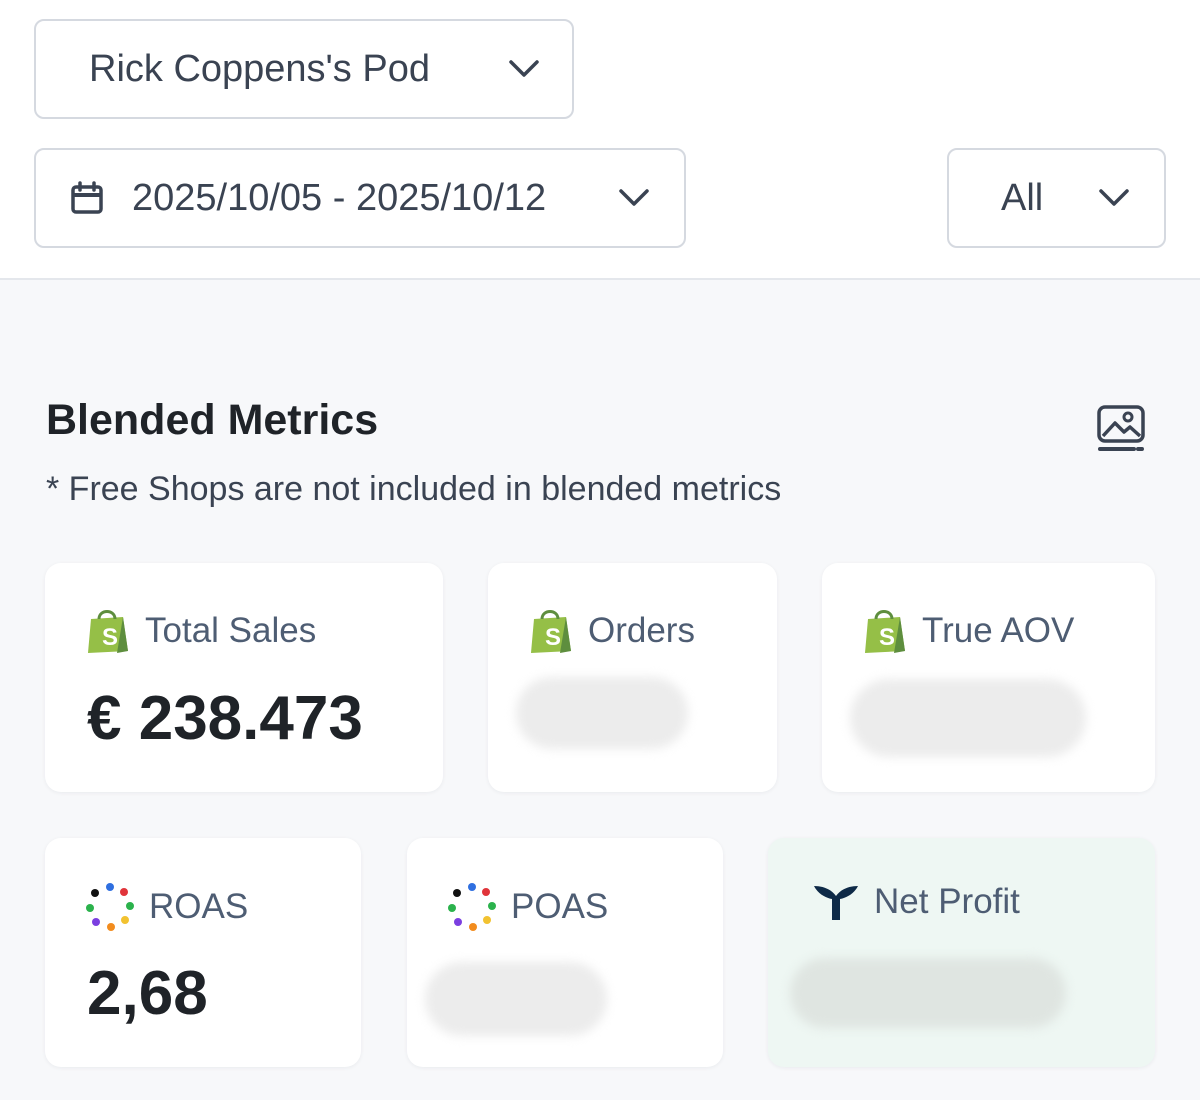 This screenshot has width=1200, height=1100. I want to click on metric-label: ROAS, so click(199, 906).